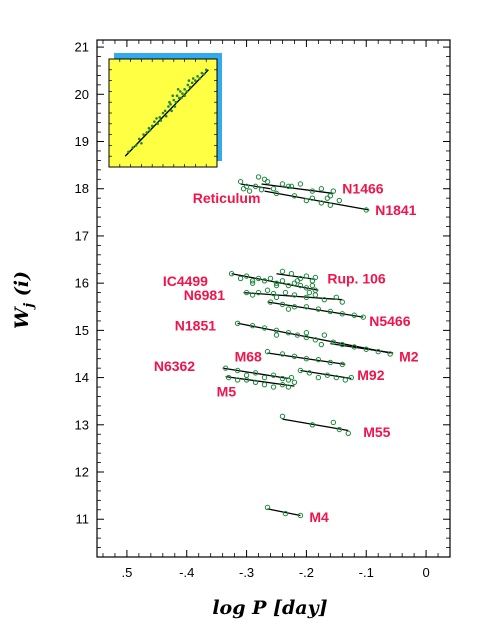 The height and width of the screenshot is (635, 491). I want to click on cluster-label-m5: M5, so click(227, 392).